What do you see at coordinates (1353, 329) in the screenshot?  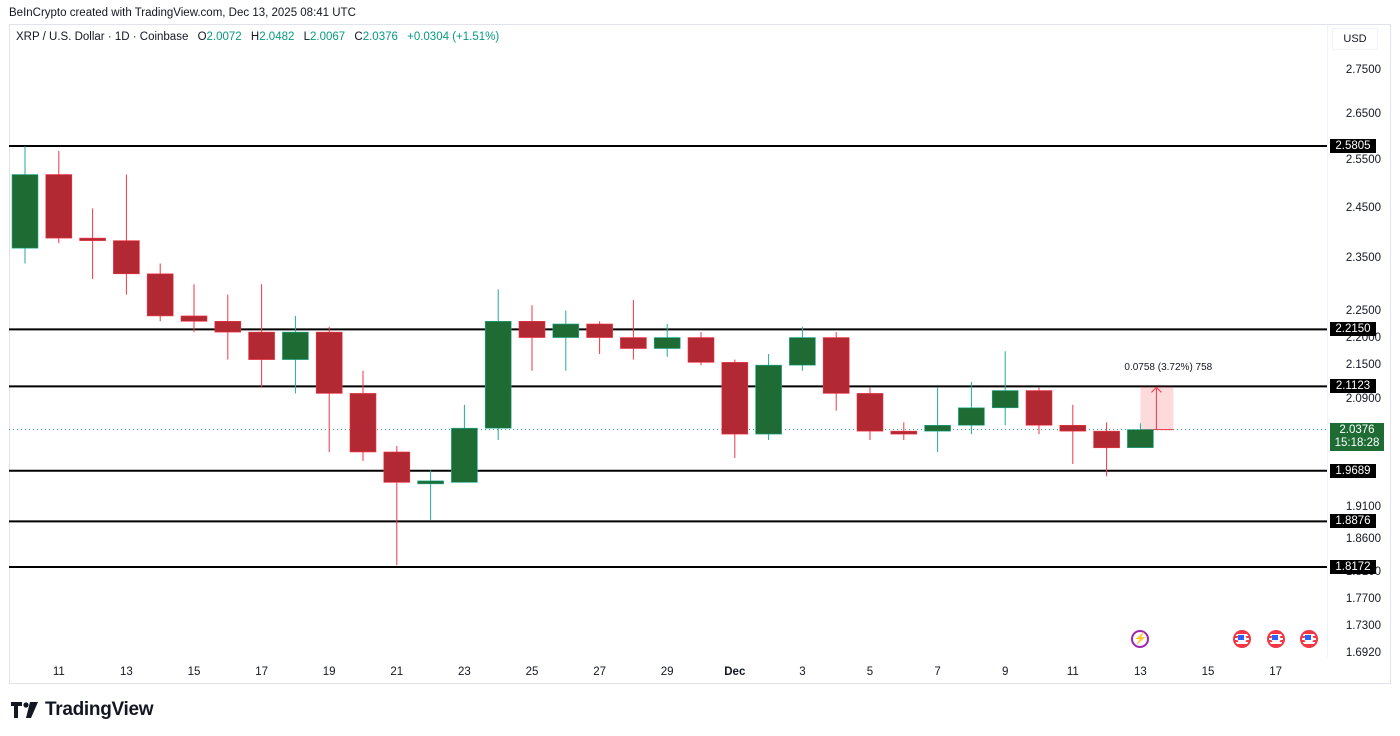 I see `level-price-tag: 2.2150` at bounding box center [1353, 329].